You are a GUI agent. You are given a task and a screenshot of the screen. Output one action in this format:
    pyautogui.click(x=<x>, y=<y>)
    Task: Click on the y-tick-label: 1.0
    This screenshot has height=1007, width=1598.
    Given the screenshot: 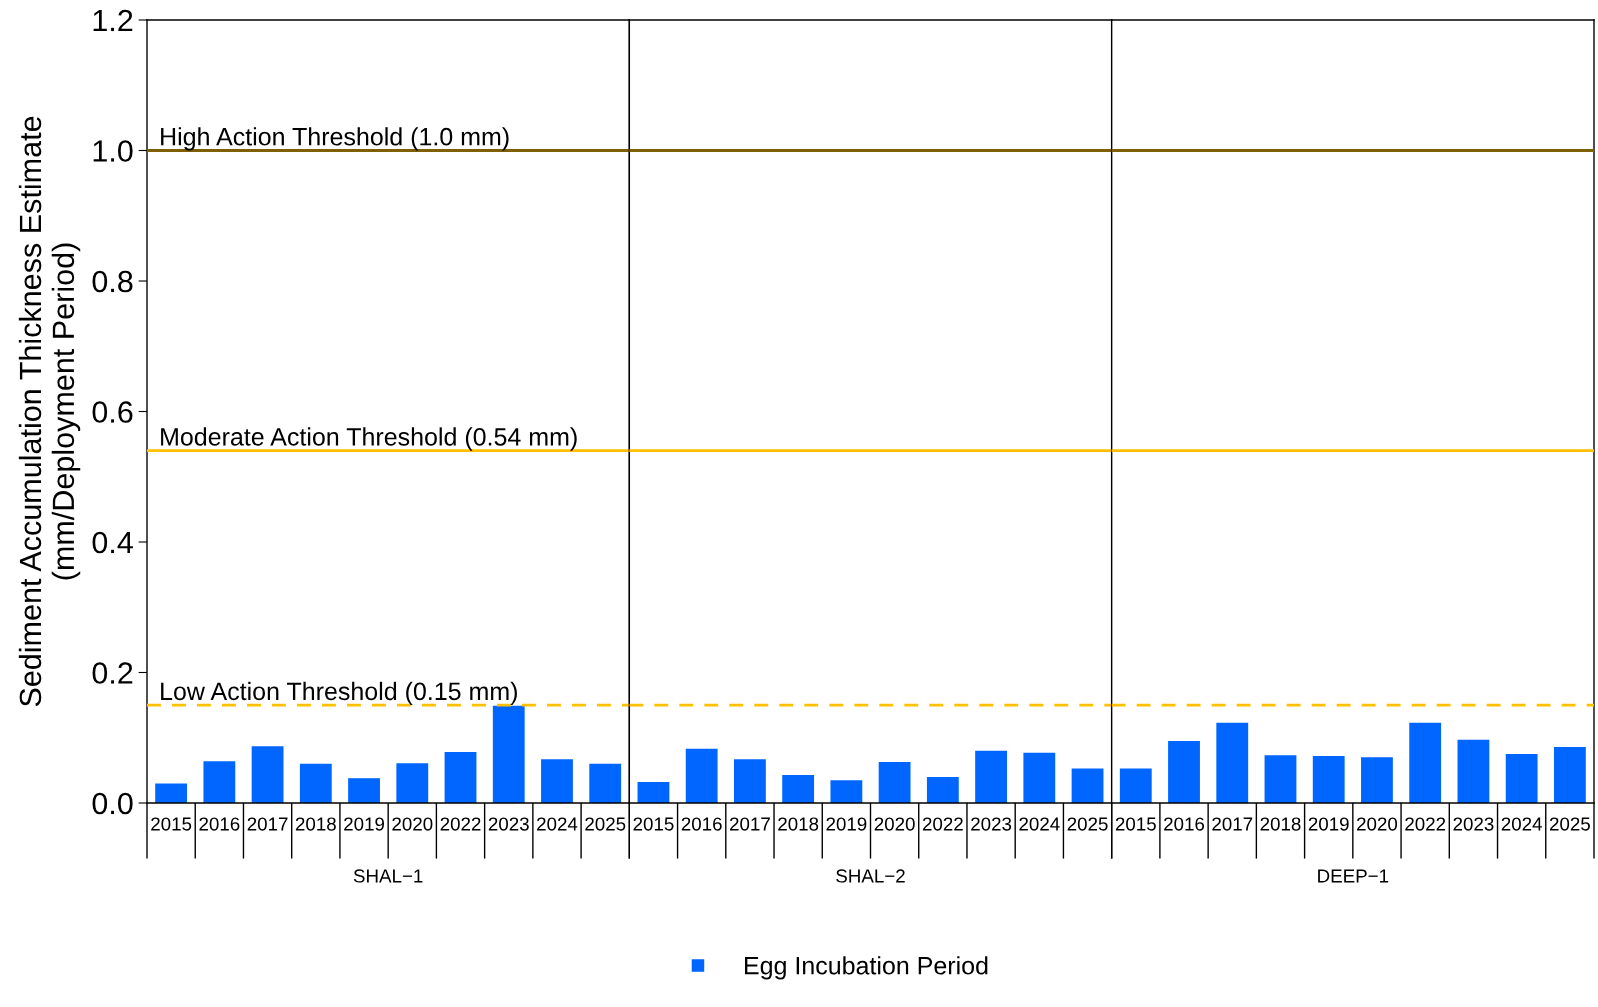 What is the action you would take?
    pyautogui.click(x=113, y=151)
    